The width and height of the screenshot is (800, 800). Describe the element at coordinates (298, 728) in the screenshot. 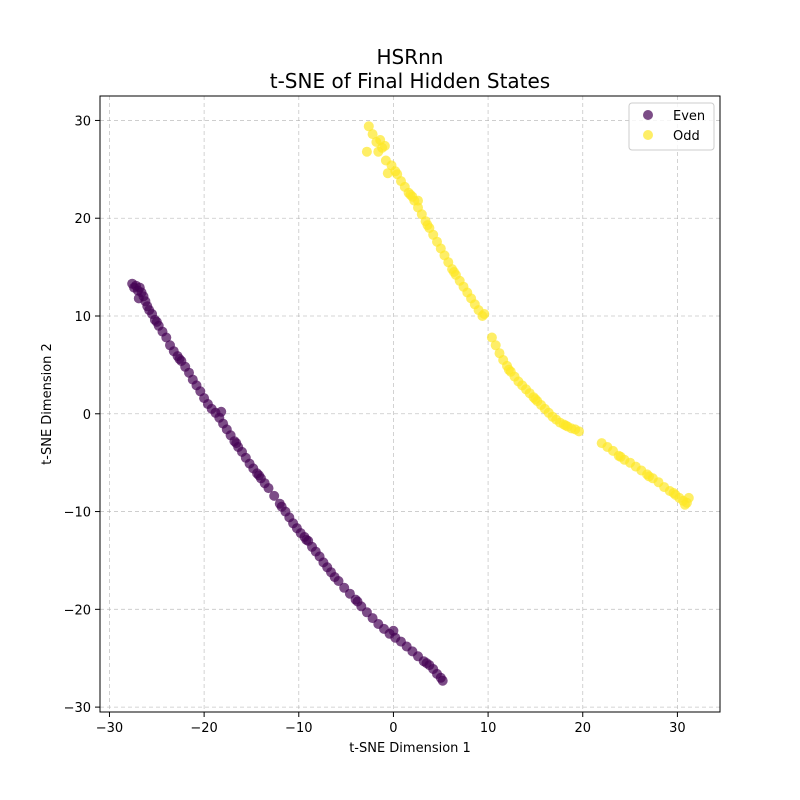

I see `x-tick-label: −10` at that location.